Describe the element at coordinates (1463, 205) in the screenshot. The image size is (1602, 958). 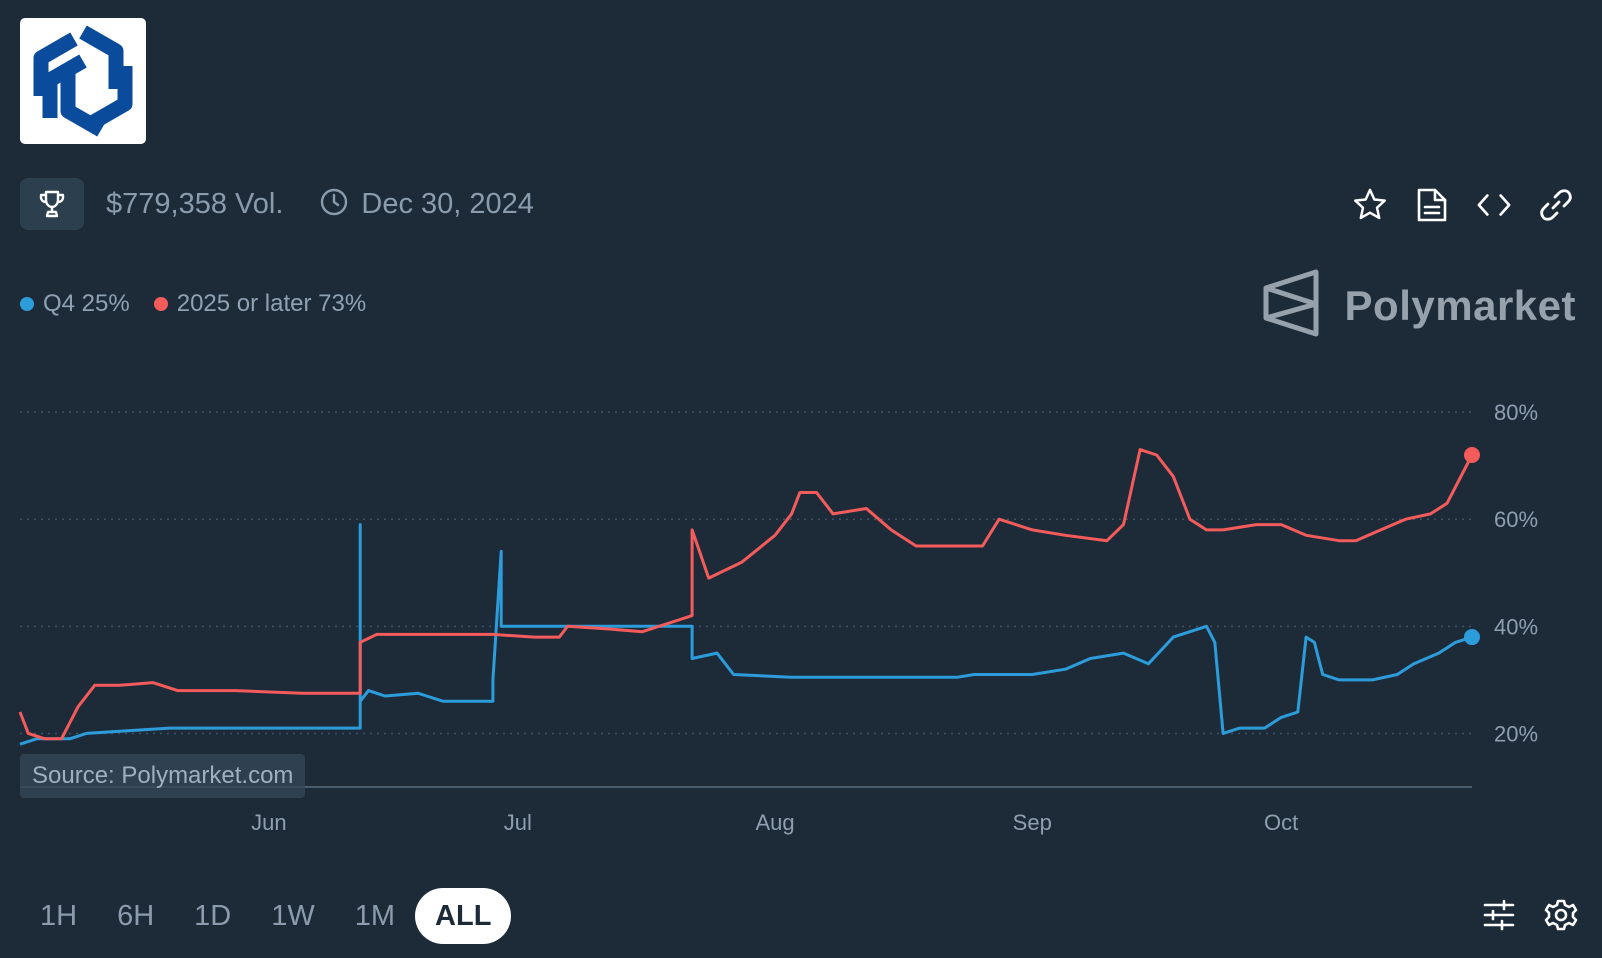
I see `market-actions` at that location.